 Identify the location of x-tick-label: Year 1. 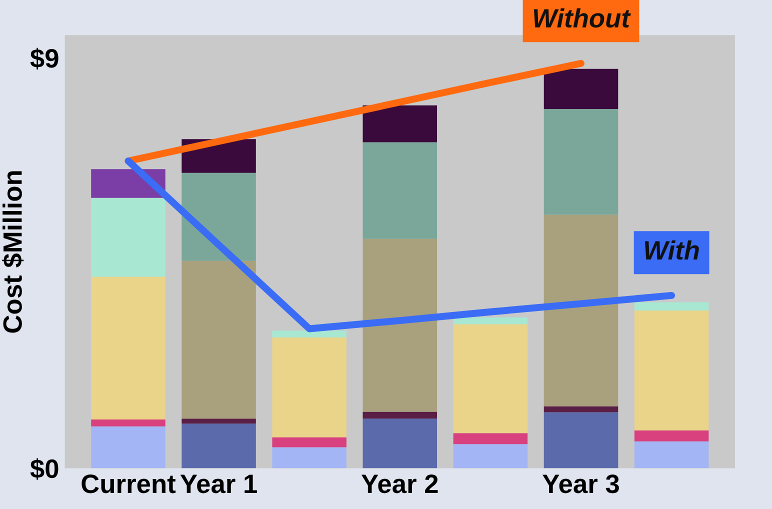
(218, 484).